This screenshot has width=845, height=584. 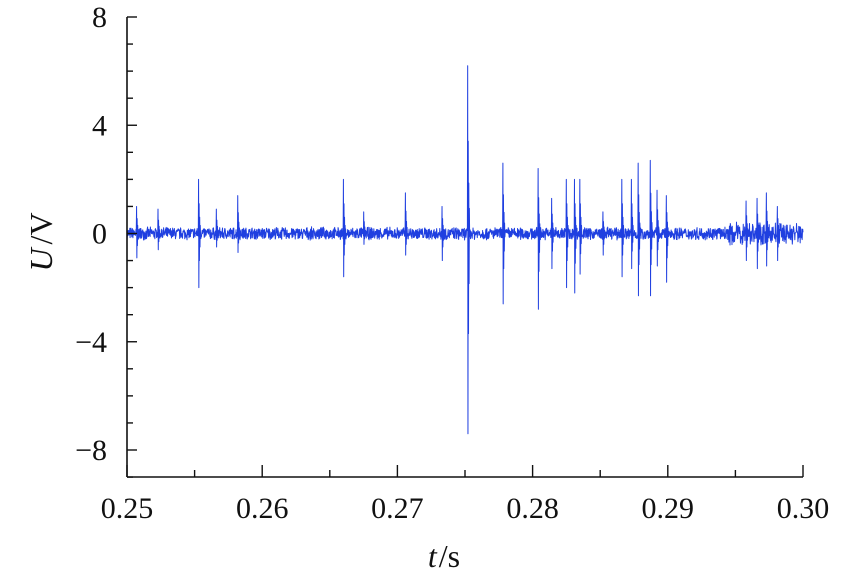 I want to click on x-axis-label: t/s, so click(x=444, y=556).